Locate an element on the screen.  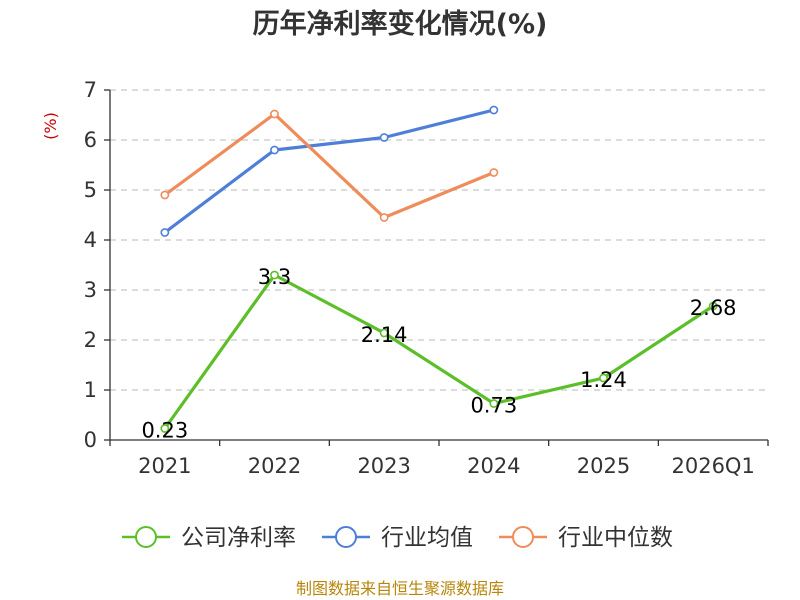
data-label-2024: 0.73 is located at coordinates (493, 406).